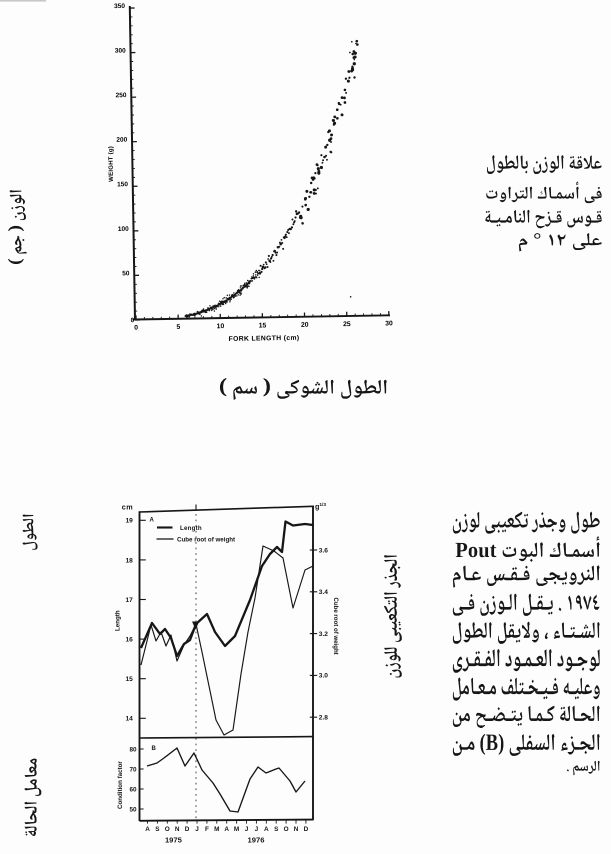 This screenshot has height=854, width=611. What do you see at coordinates (122, 184) in the screenshot?
I see `svg-text: 150` at bounding box center [122, 184].